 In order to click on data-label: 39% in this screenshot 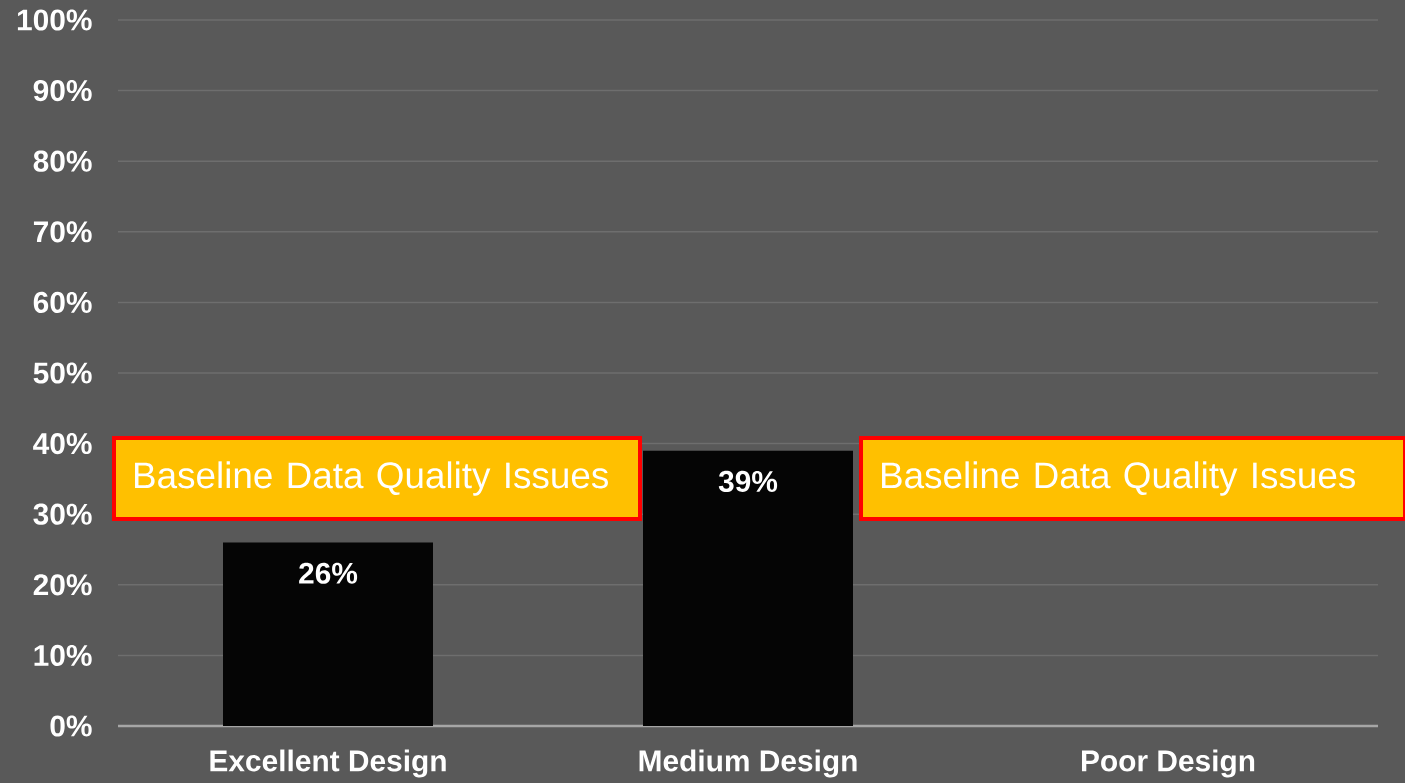, I will do `click(748, 481)`.